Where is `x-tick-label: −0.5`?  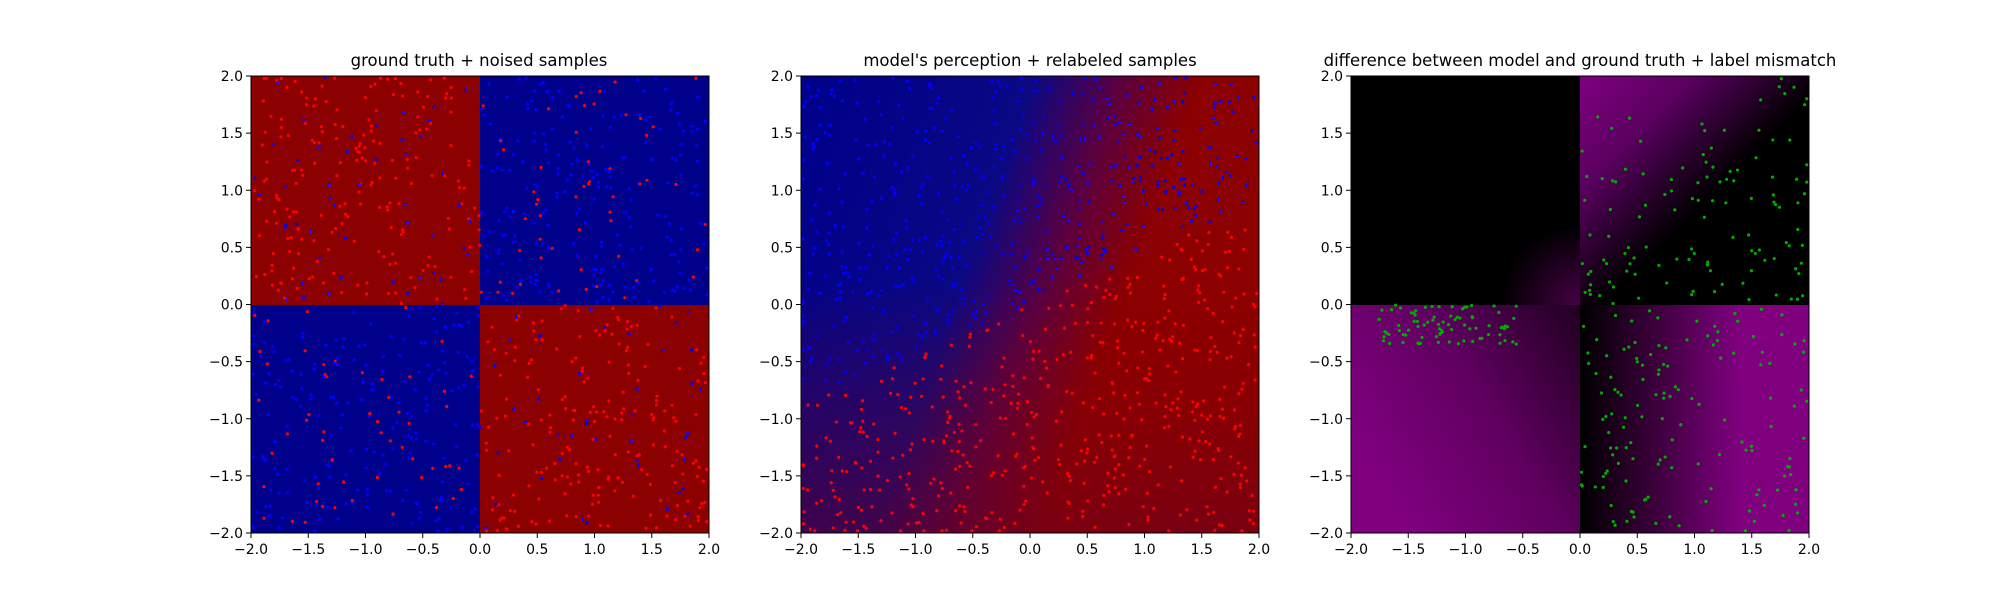
x-tick-label: −0.5 is located at coordinates (973, 550).